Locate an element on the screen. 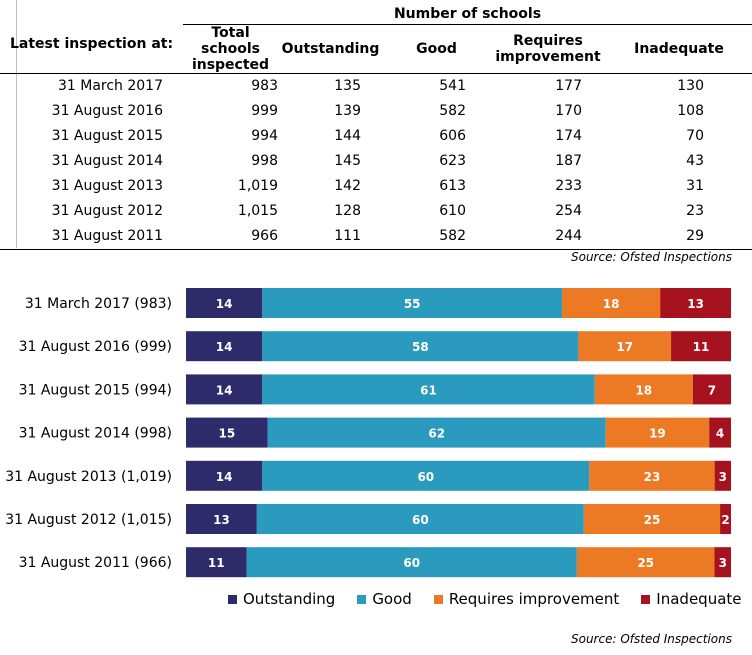 The width and height of the screenshot is (752, 655). bar-value-label: 62 is located at coordinates (436, 434).